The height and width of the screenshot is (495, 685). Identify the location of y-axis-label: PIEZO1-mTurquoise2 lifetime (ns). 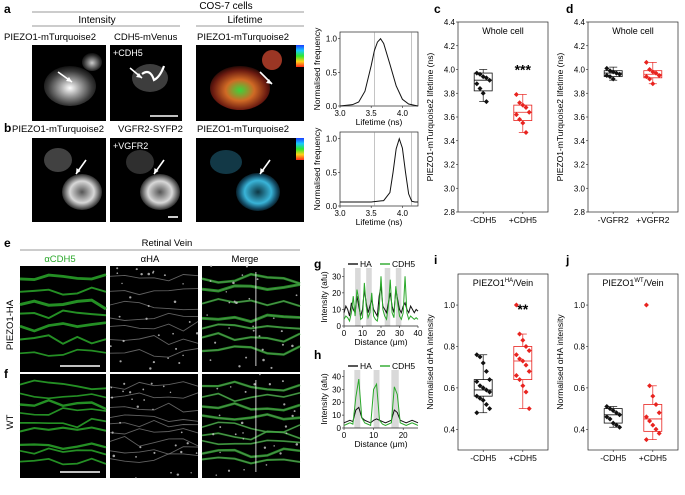
(430, 117).